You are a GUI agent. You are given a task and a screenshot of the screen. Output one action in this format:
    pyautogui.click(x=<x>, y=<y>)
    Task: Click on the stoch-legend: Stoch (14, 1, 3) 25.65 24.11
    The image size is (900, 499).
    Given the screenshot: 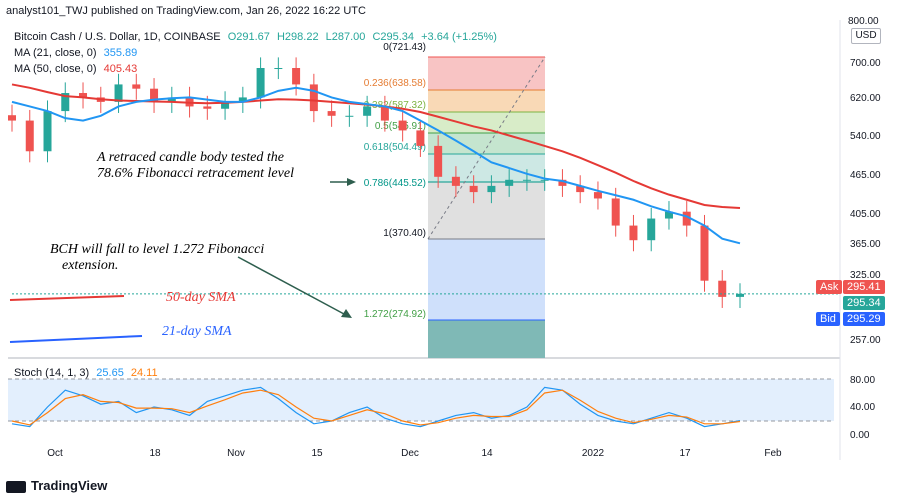 What is the action you would take?
    pyautogui.click(x=88, y=373)
    